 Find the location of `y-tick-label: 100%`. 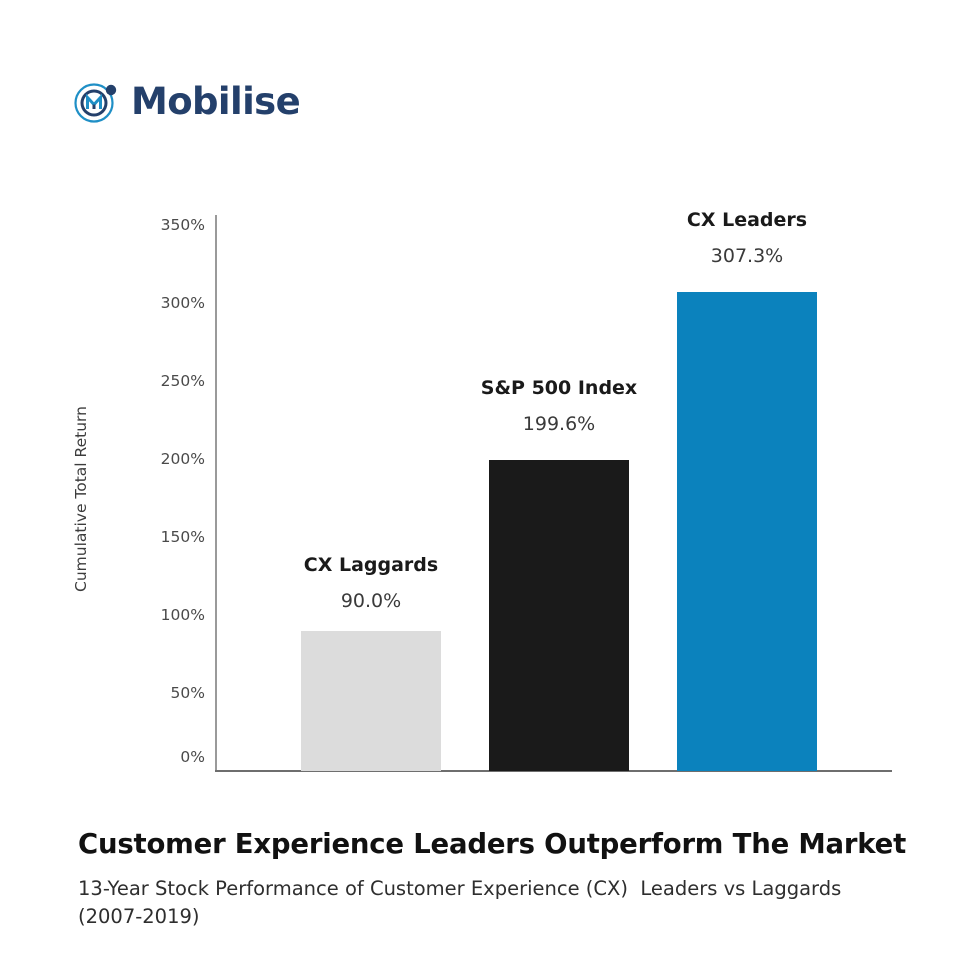

y-tick-label: 100% is located at coordinates (182, 615).